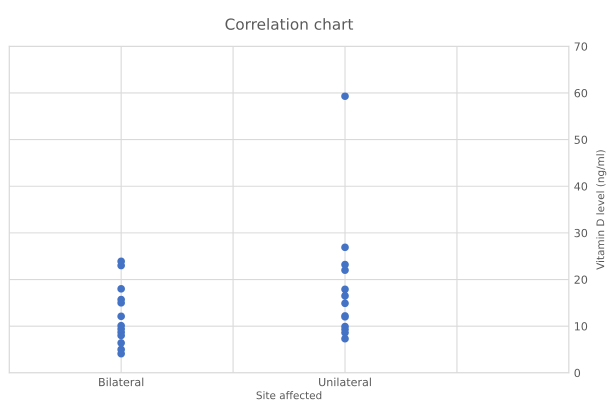 This screenshot has width=615, height=403. What do you see at coordinates (345, 382) in the screenshot?
I see `x-tick-label: Unilateral` at bounding box center [345, 382].